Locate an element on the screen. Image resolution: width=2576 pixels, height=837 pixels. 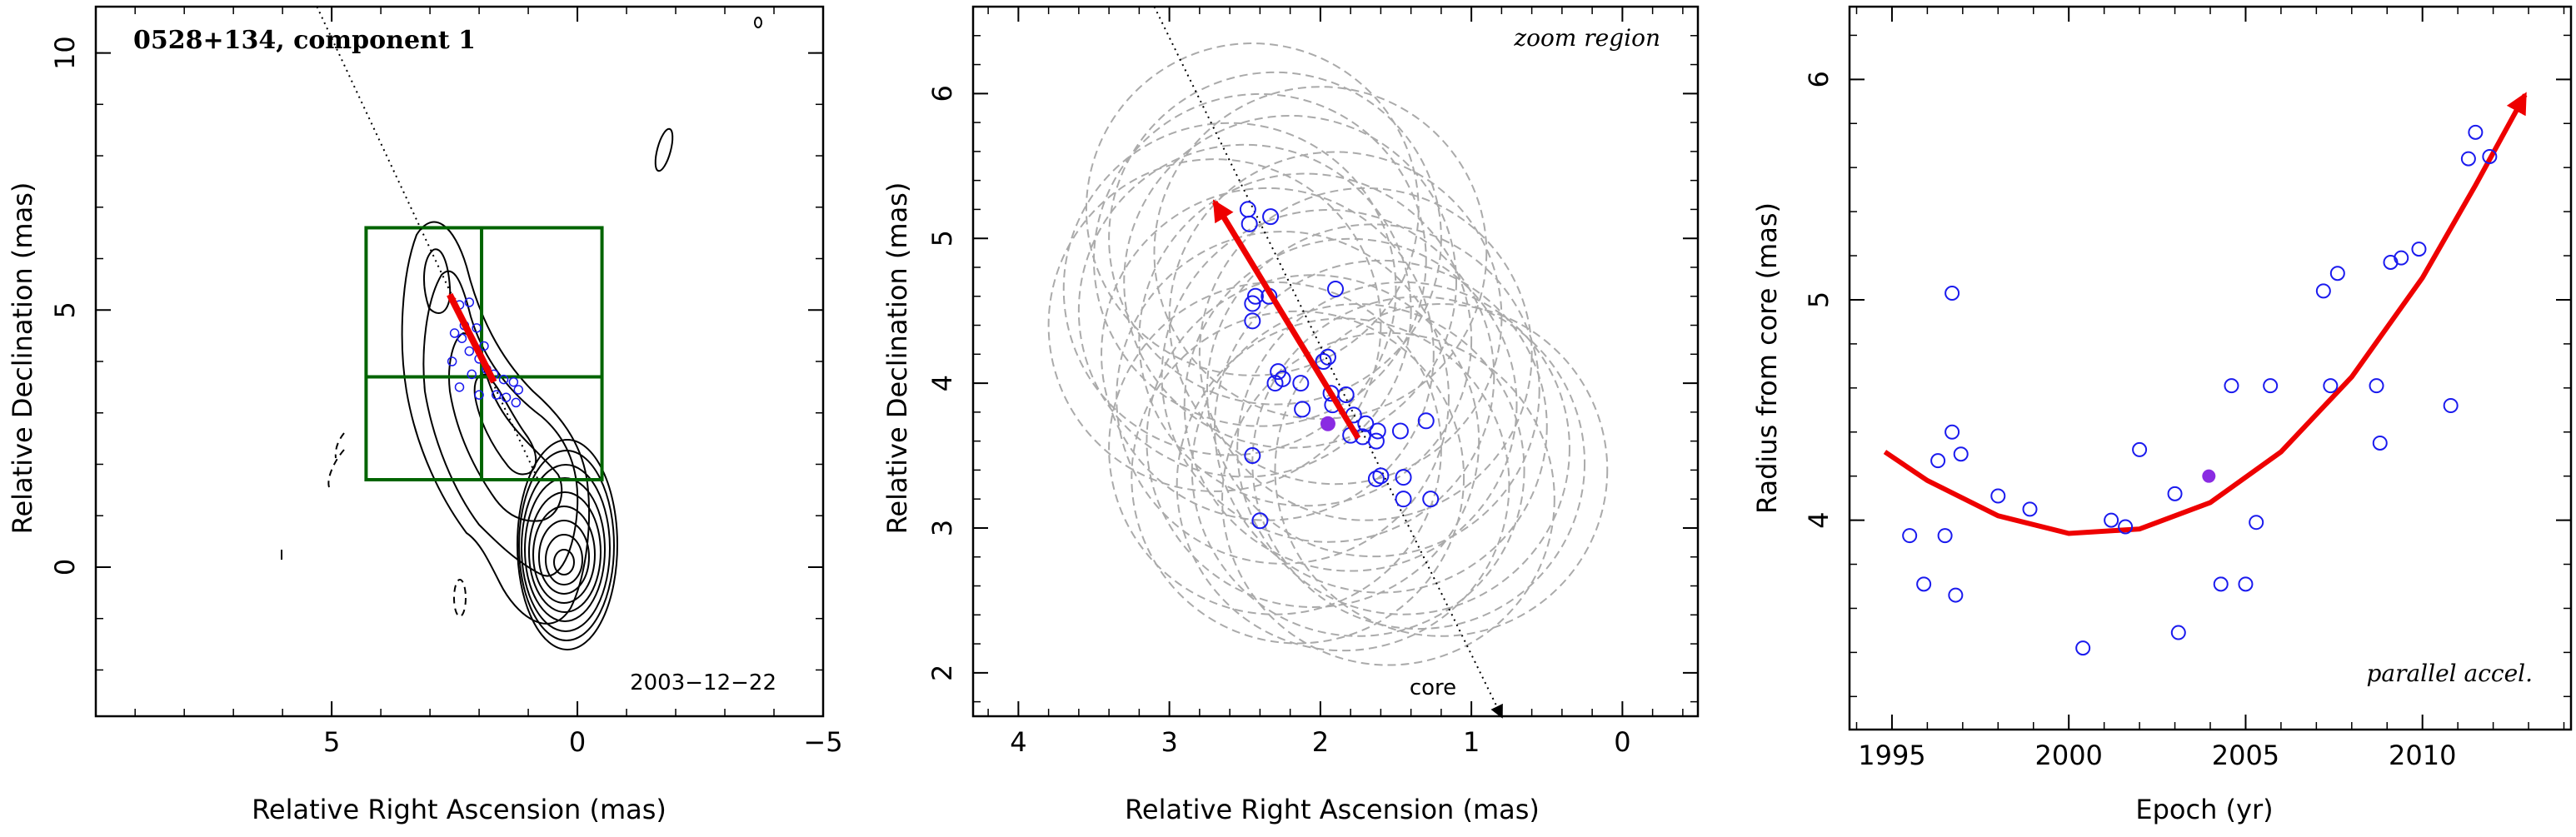
y-tick-label: 10 is located at coordinates (65, 53).